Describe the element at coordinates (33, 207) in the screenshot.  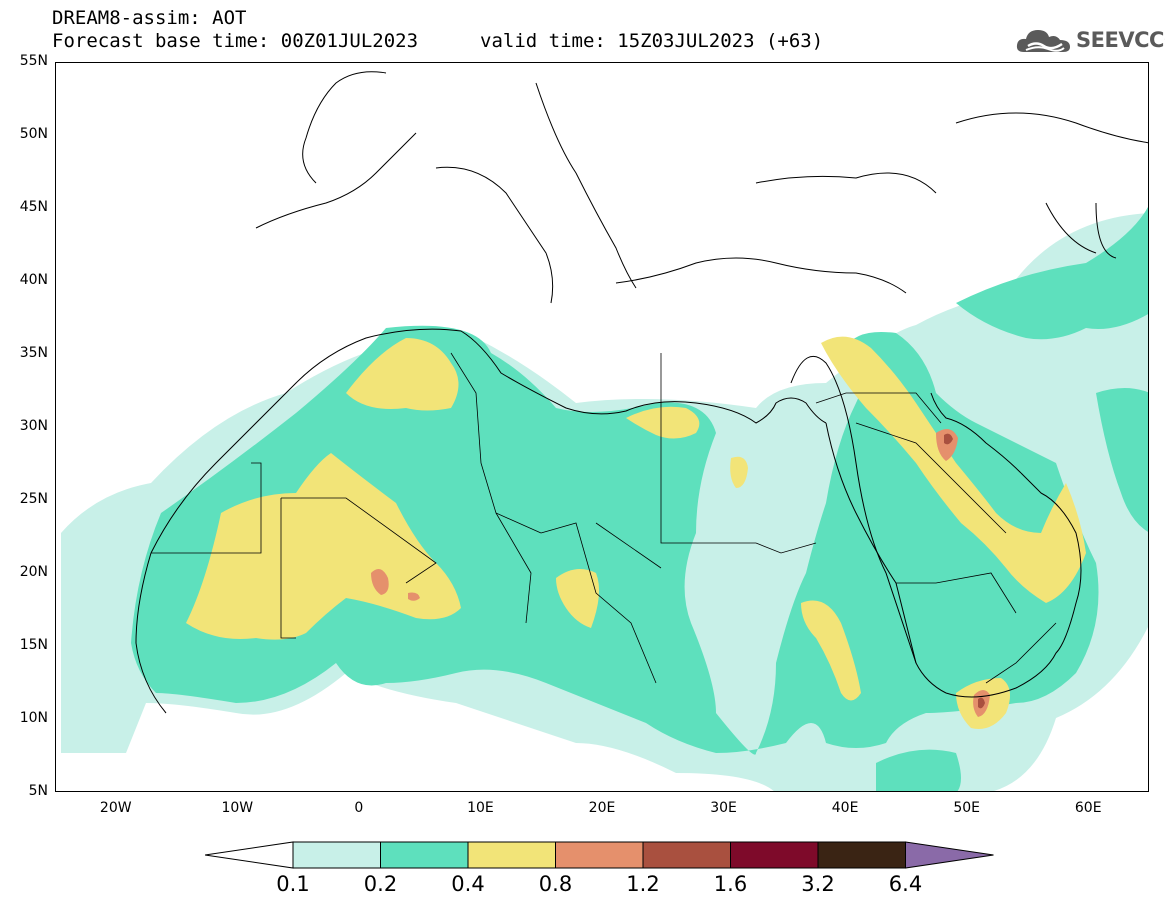
I see `lat-label: 45N` at that location.